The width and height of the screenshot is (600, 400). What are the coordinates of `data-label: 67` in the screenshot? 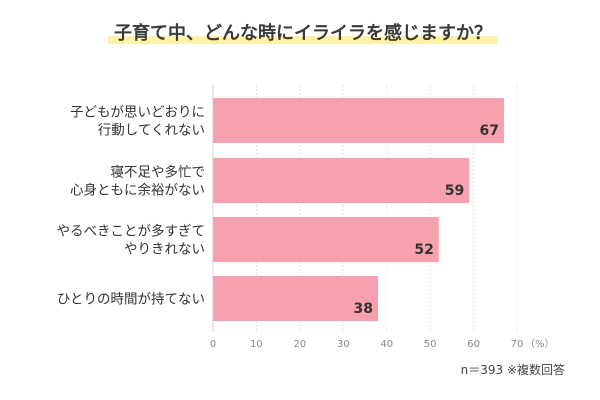 It's located at (488, 131).